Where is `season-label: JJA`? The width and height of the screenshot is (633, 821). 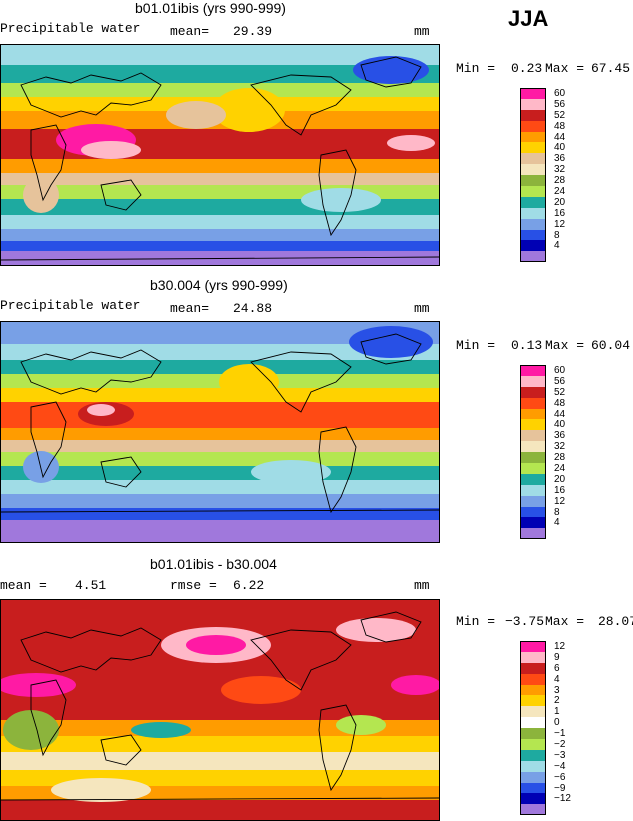 season-label: JJA is located at coordinates (528, 18).